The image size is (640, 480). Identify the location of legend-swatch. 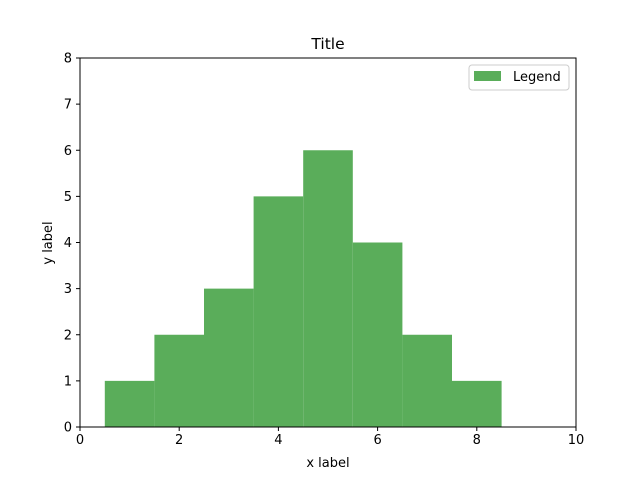
(487, 76).